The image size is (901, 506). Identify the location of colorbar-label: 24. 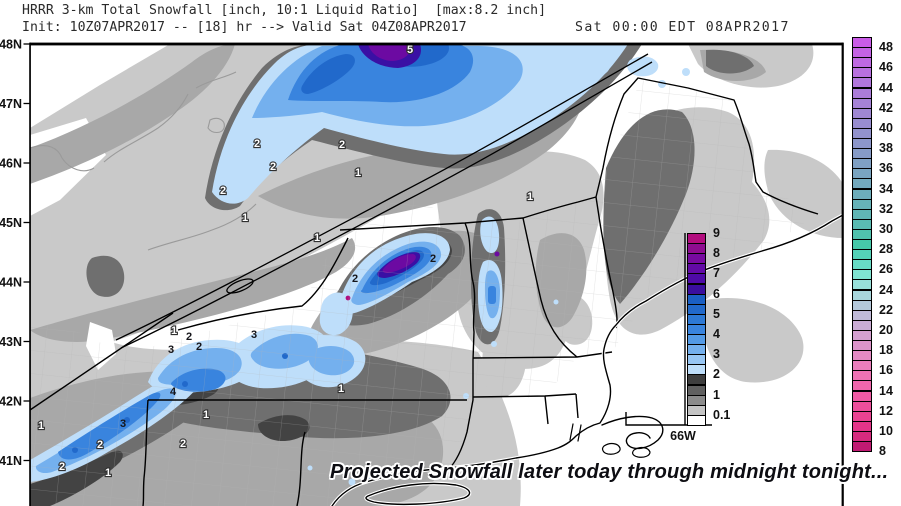
(886, 289).